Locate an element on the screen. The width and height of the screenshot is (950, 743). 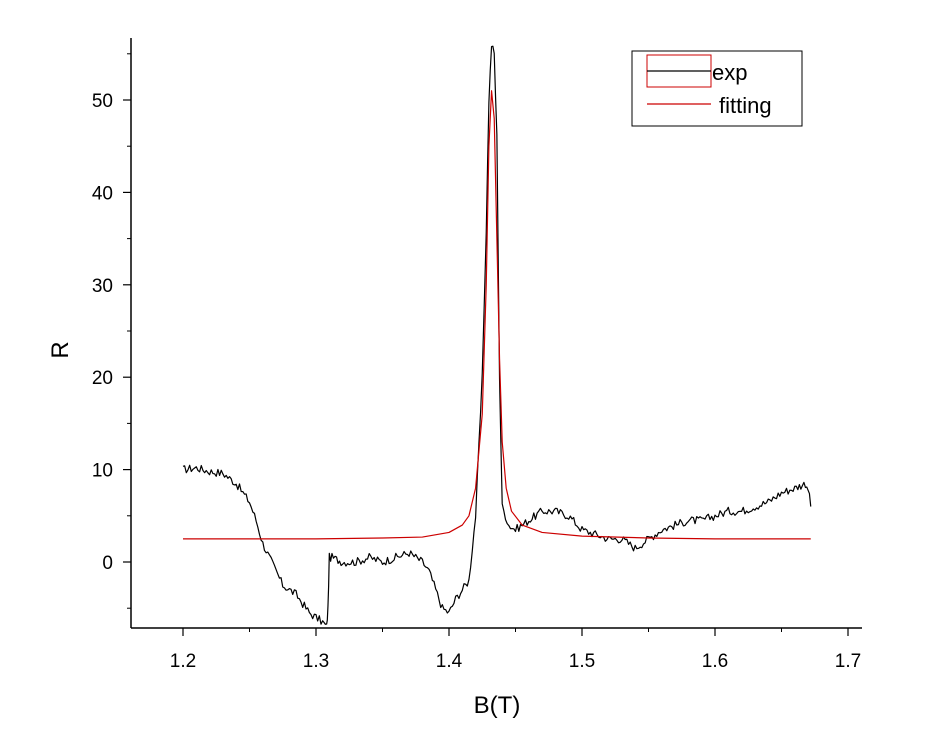
legend-label-exp: exp is located at coordinates (729, 72).